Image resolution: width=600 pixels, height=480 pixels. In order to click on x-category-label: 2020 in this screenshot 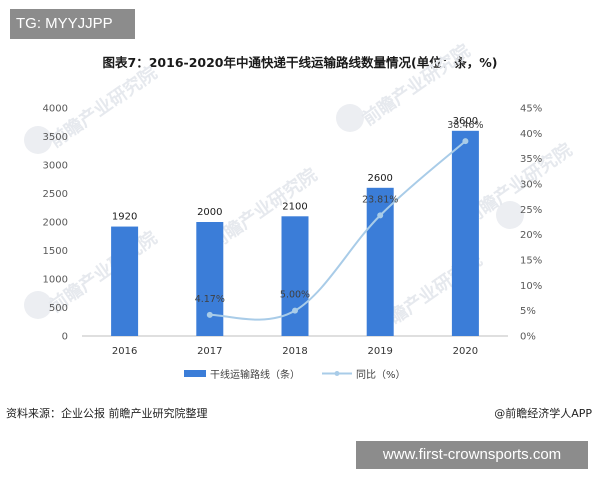, I will do `click(465, 351)`.